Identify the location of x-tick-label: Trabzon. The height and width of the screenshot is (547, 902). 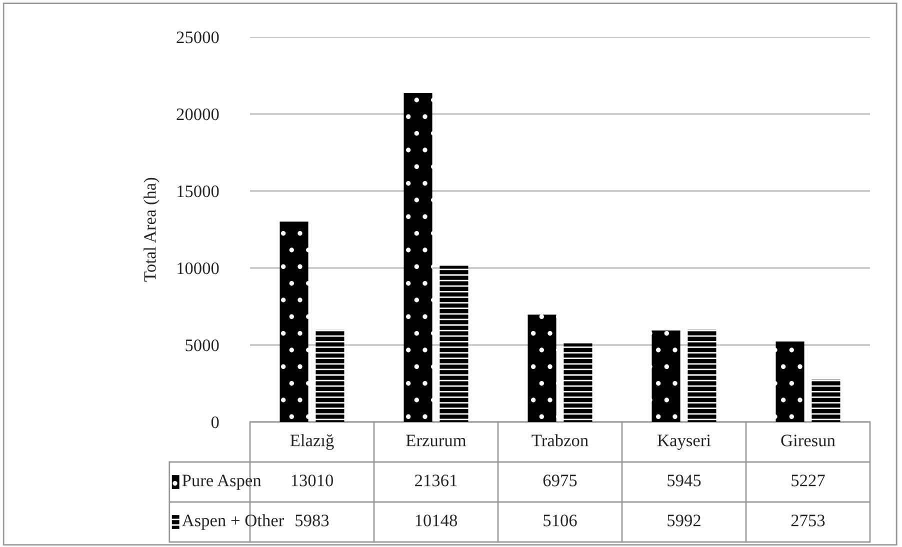
(560, 440).